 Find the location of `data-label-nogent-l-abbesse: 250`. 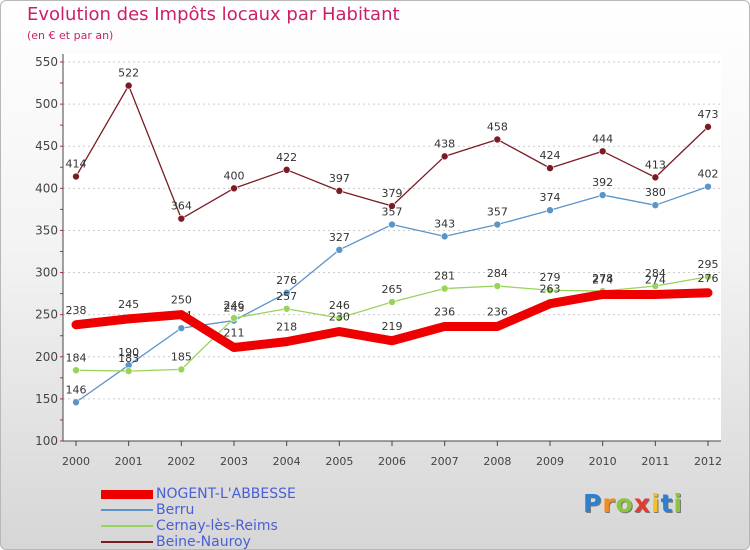

data-label-nogent-l-abbesse: 250 is located at coordinates (181, 300).